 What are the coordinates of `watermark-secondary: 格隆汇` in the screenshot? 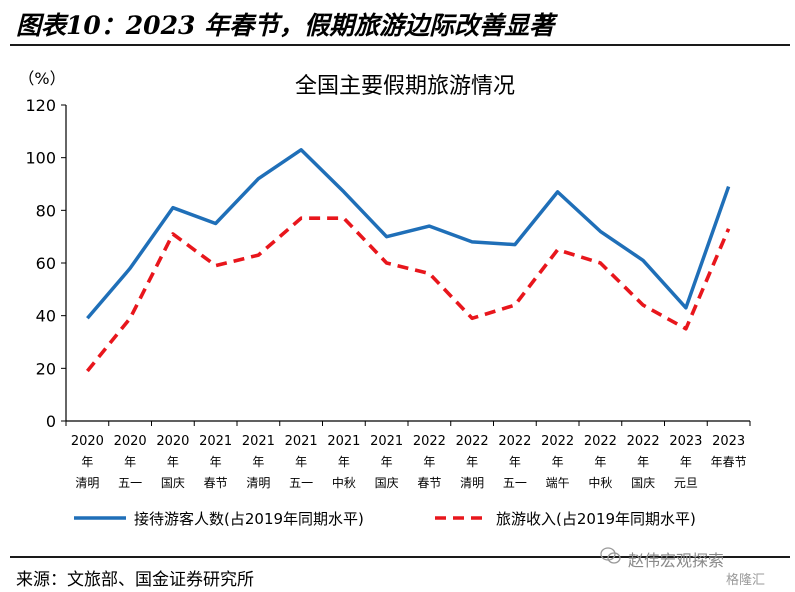 It's located at (746, 580).